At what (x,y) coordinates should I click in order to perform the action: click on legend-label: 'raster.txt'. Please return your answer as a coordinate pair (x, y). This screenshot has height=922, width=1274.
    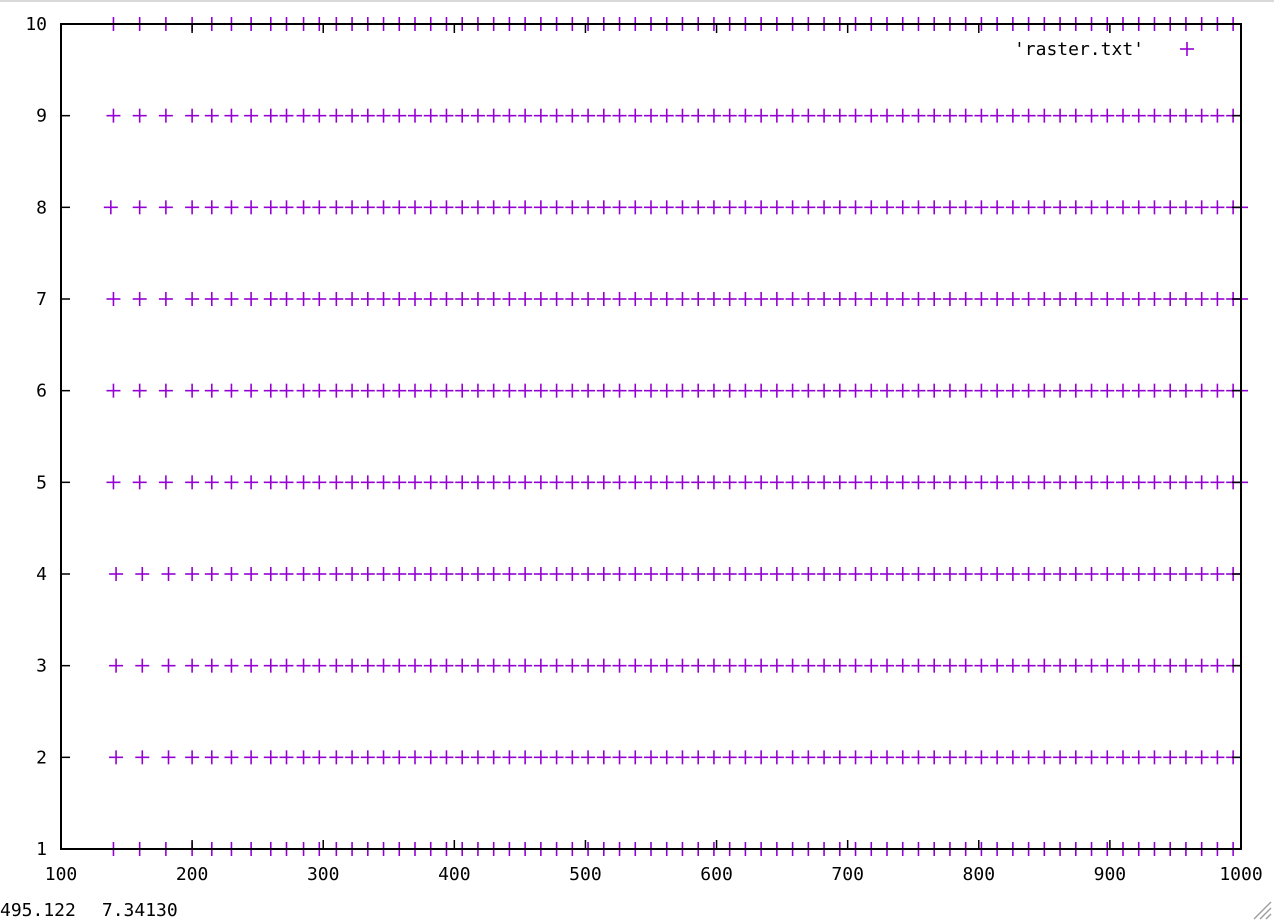
    Looking at the image, I should click on (1079, 49).